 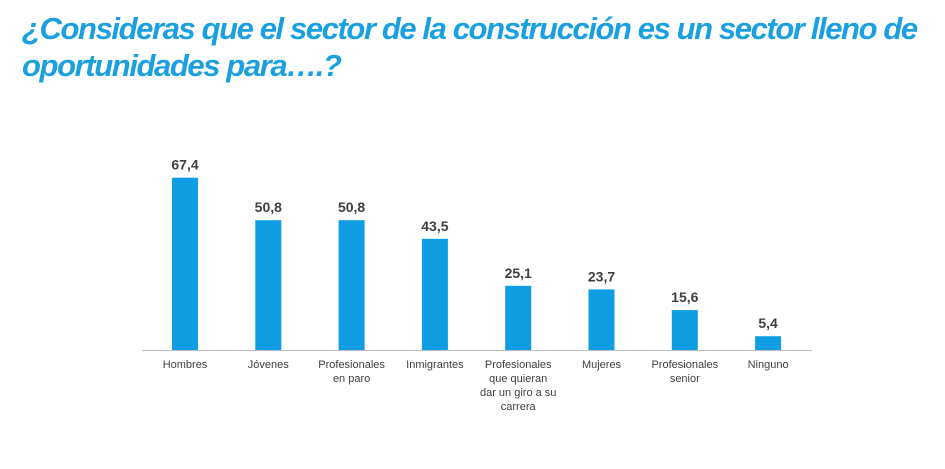 I want to click on bar-value-label-7: 5,4, so click(x=768, y=323).